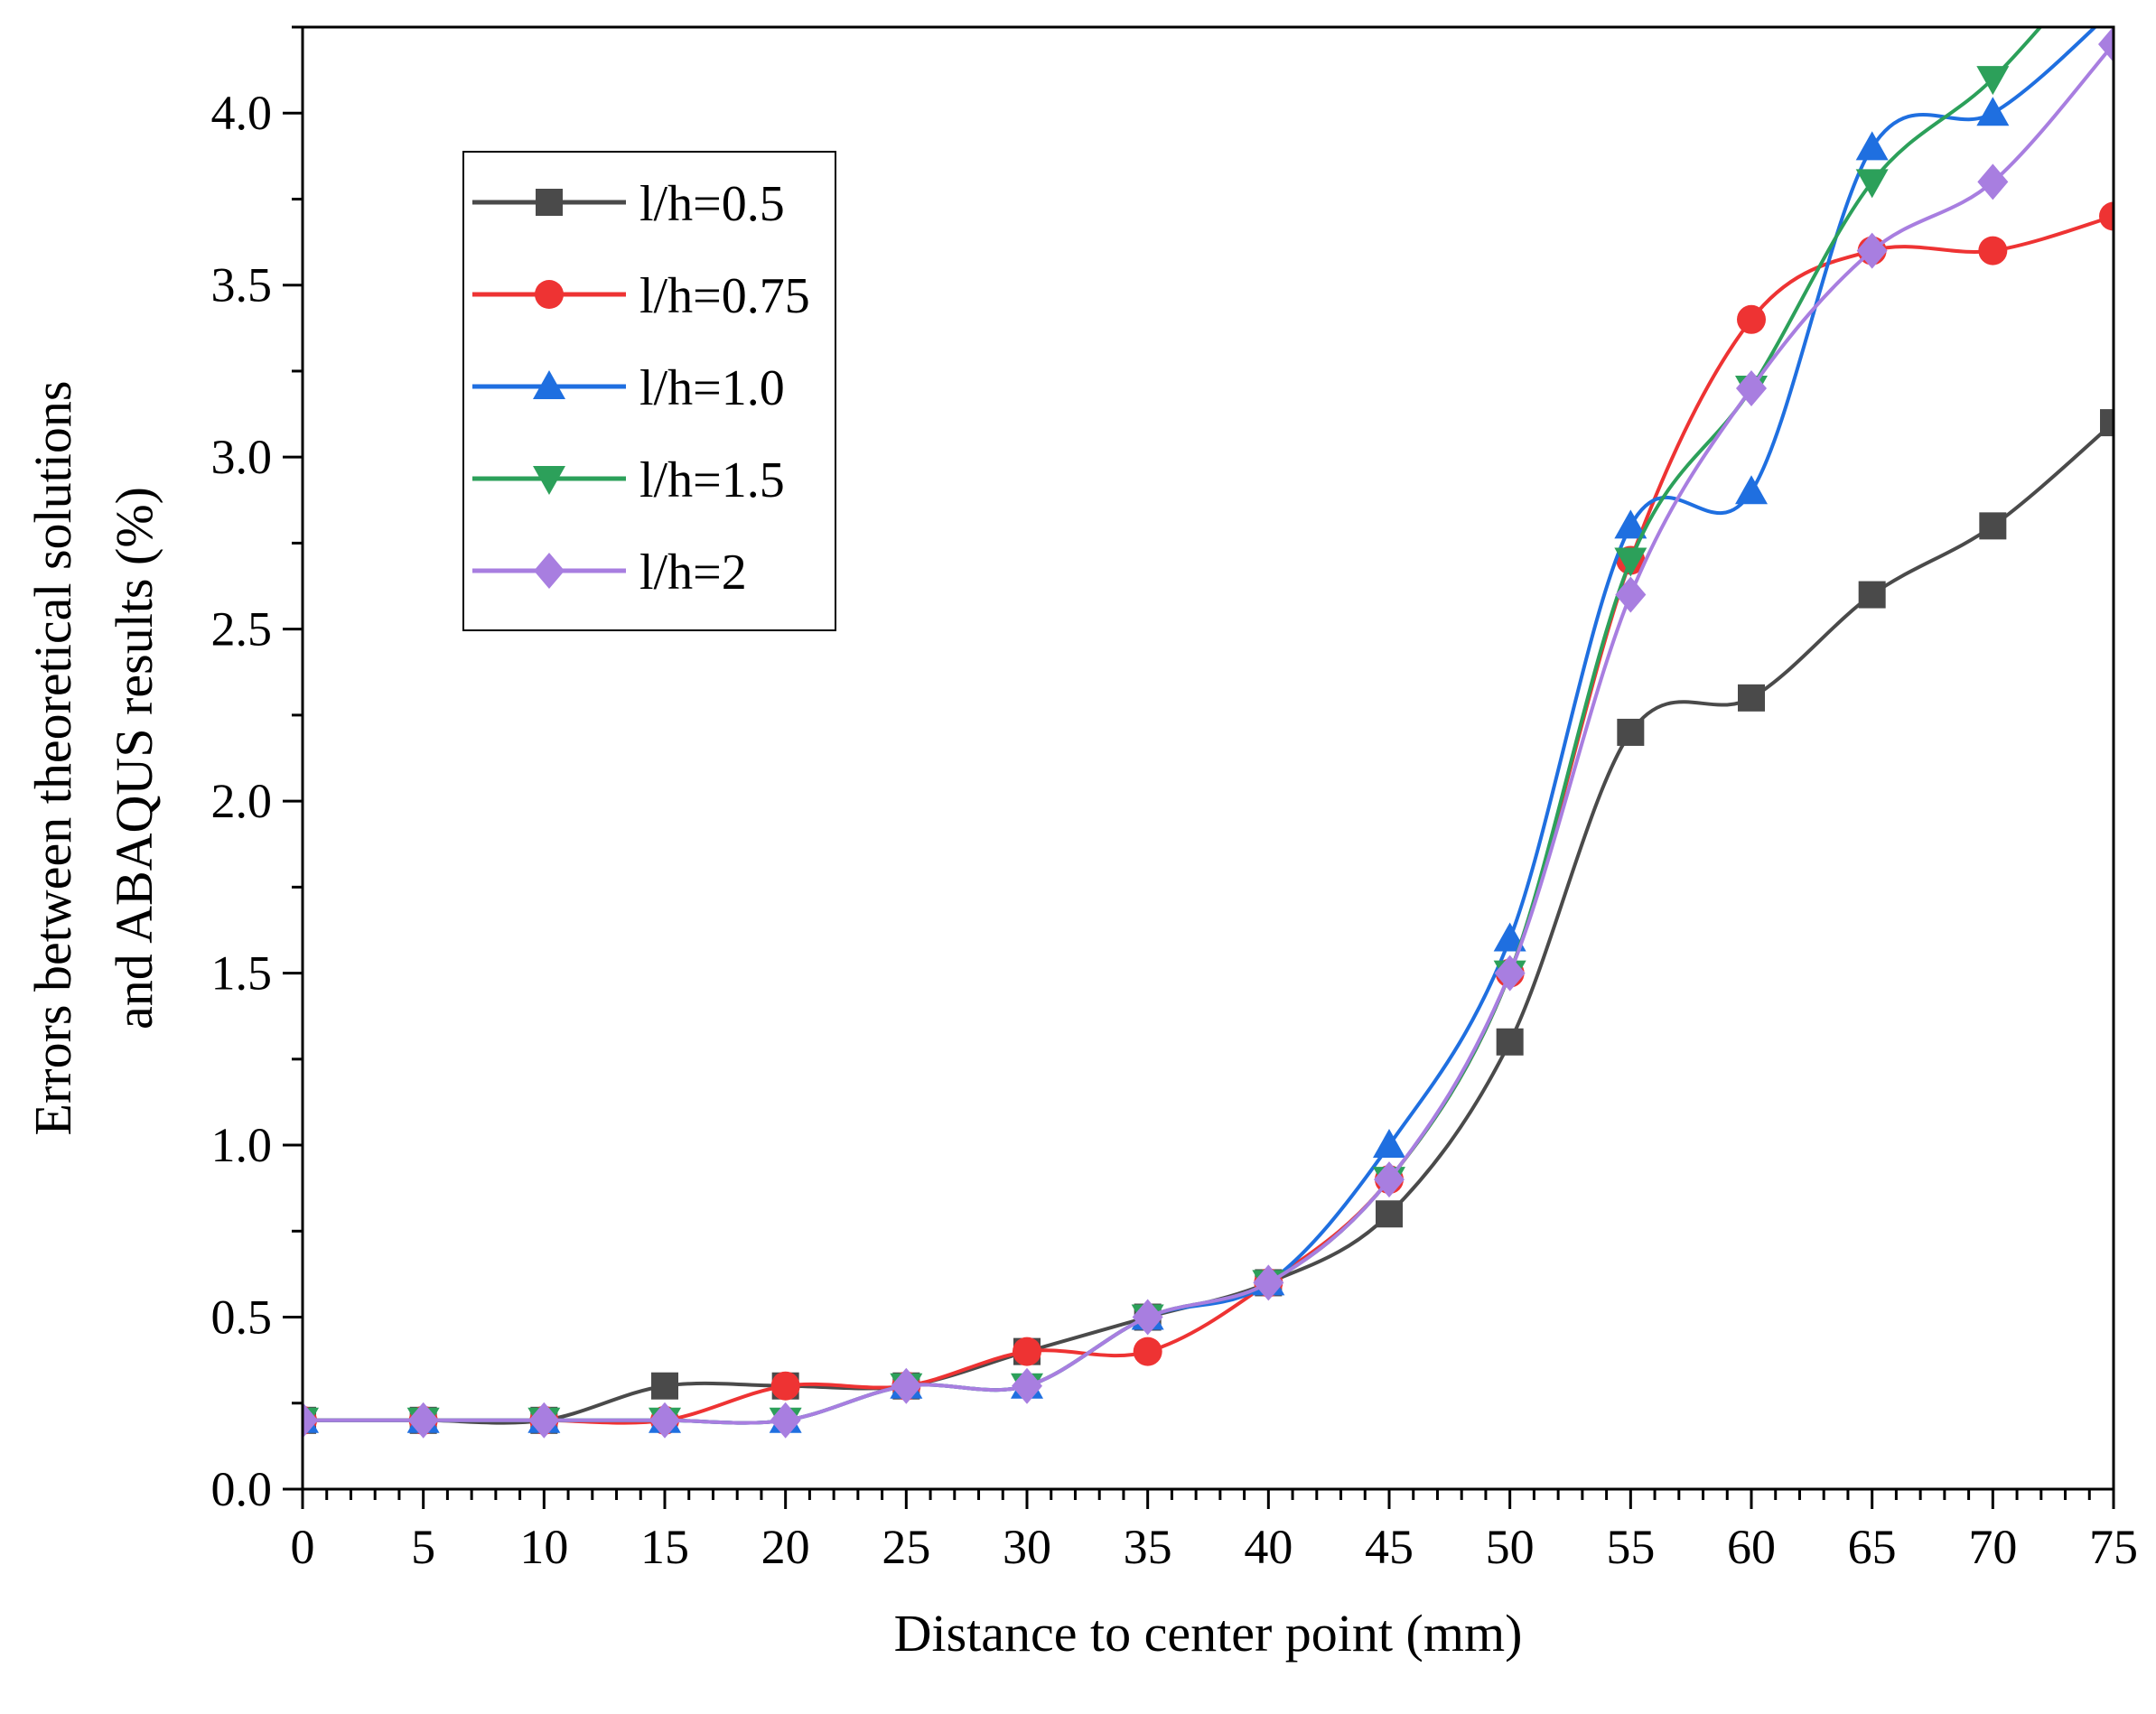 Image resolution: width=2156 pixels, height=1714 pixels. What do you see at coordinates (712, 480) in the screenshot?
I see `legend-label: l/h=1.5` at bounding box center [712, 480].